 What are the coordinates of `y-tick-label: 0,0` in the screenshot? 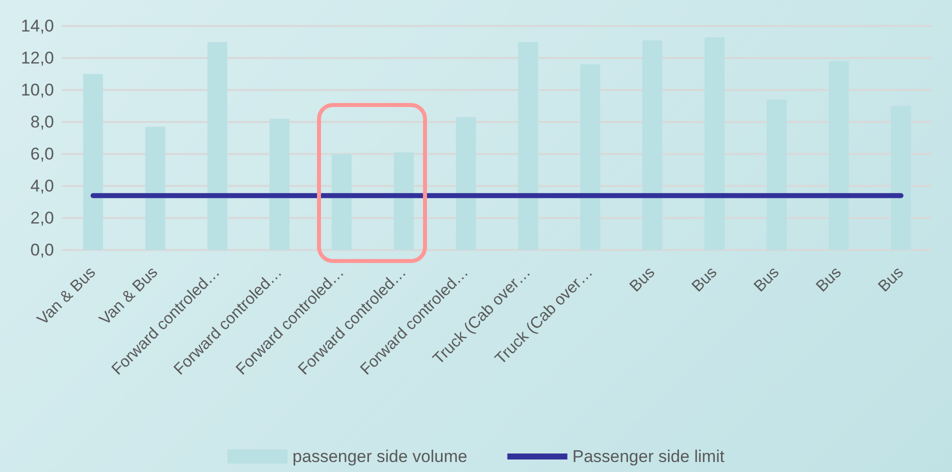 It's located at (42, 250).